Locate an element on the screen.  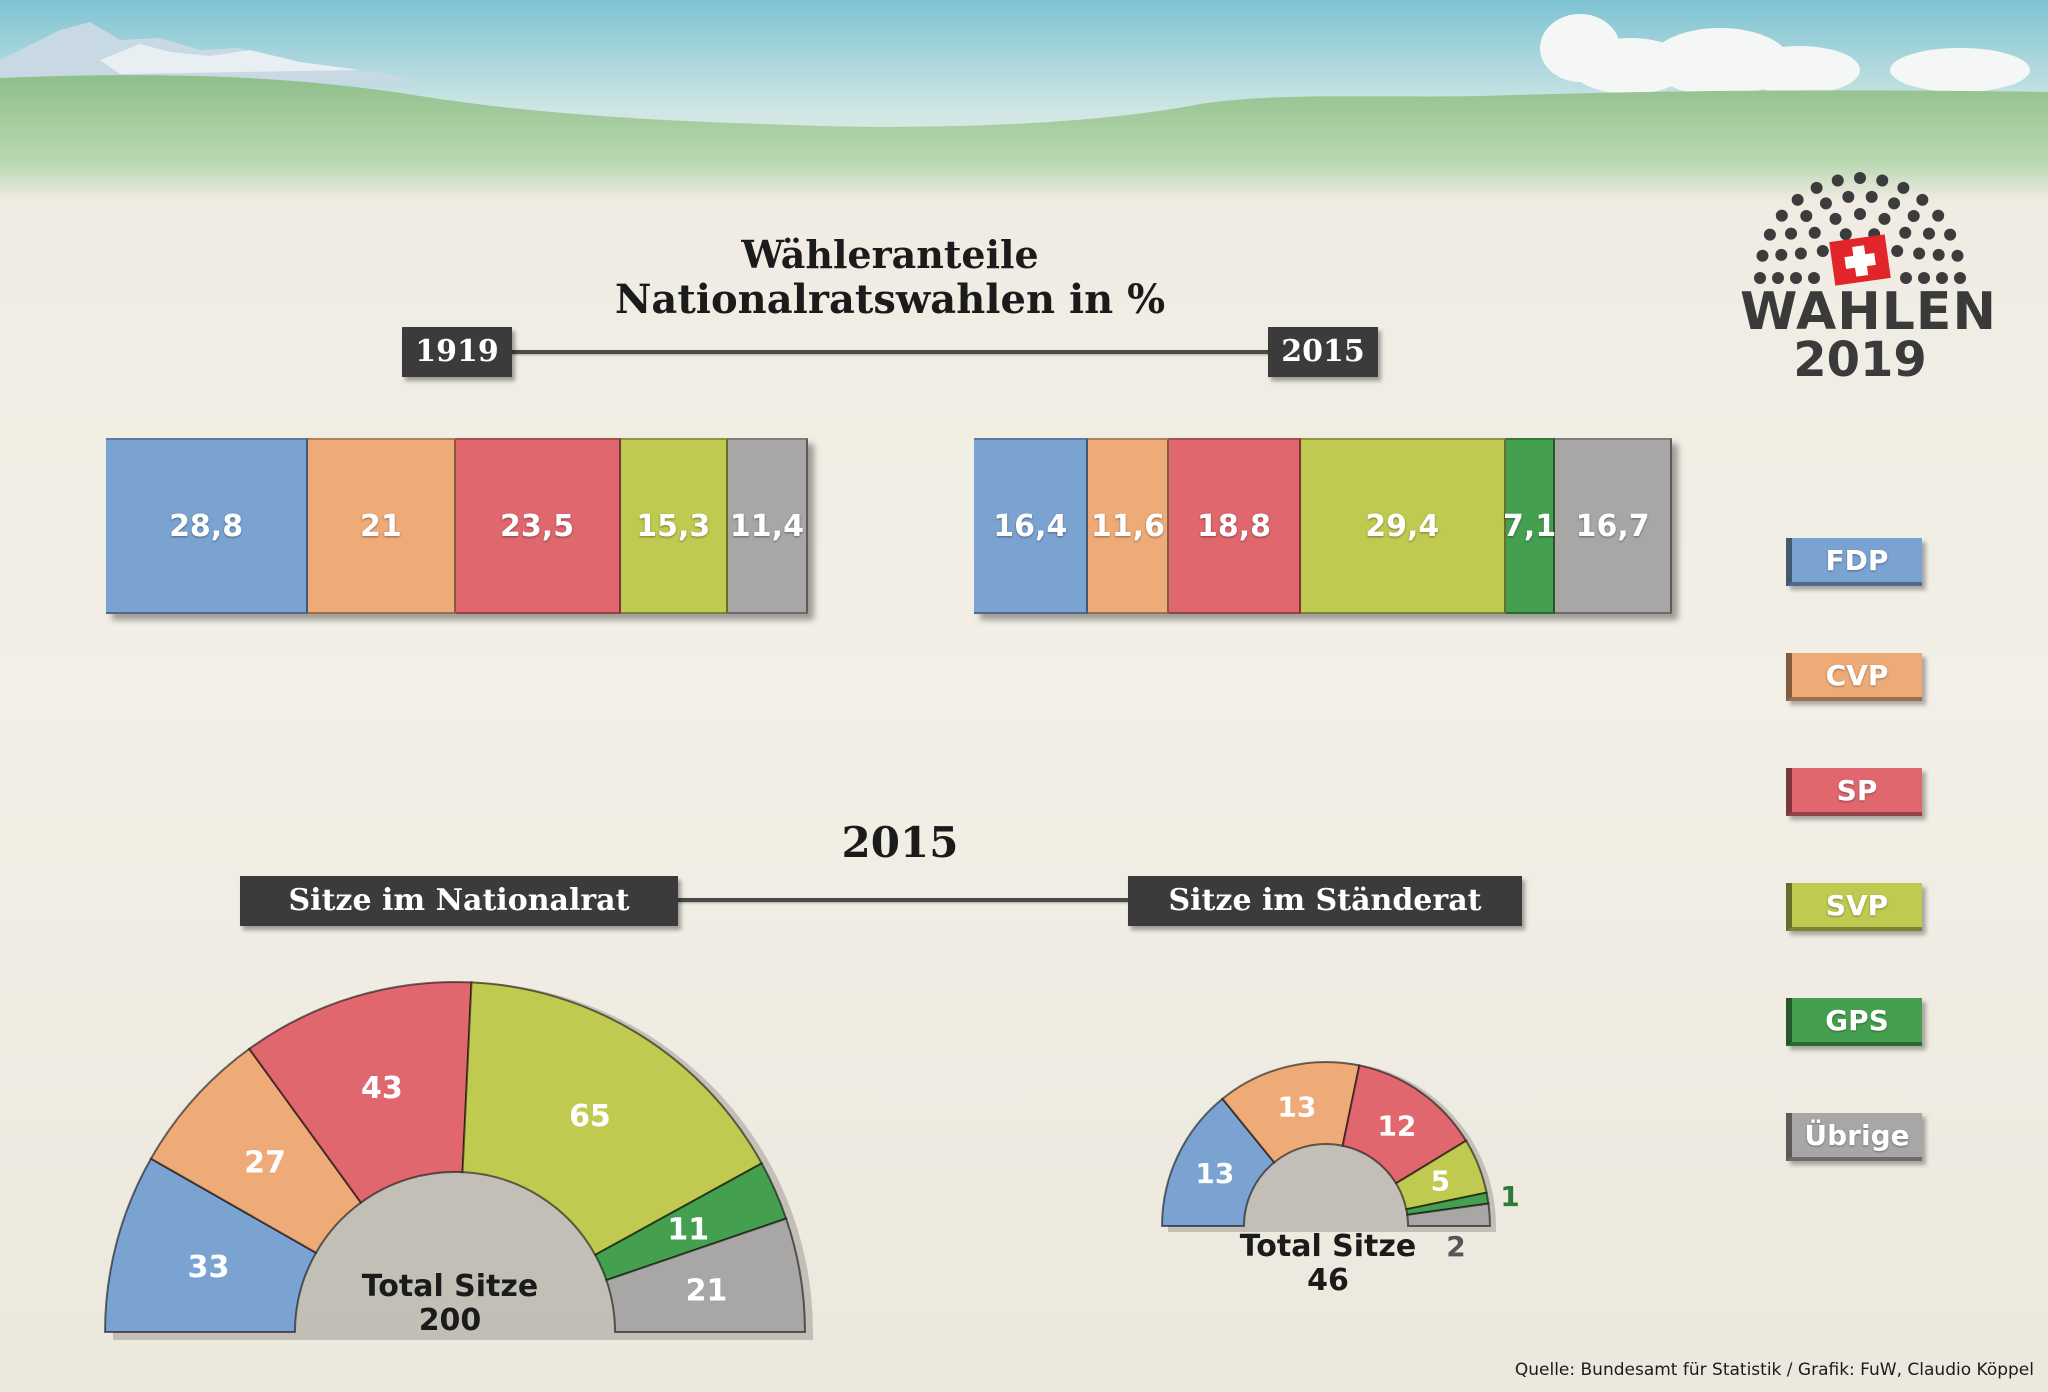
stacked-bar-1919: 28,8 21 23,5 15,3 11,4 is located at coordinates (457, 526).